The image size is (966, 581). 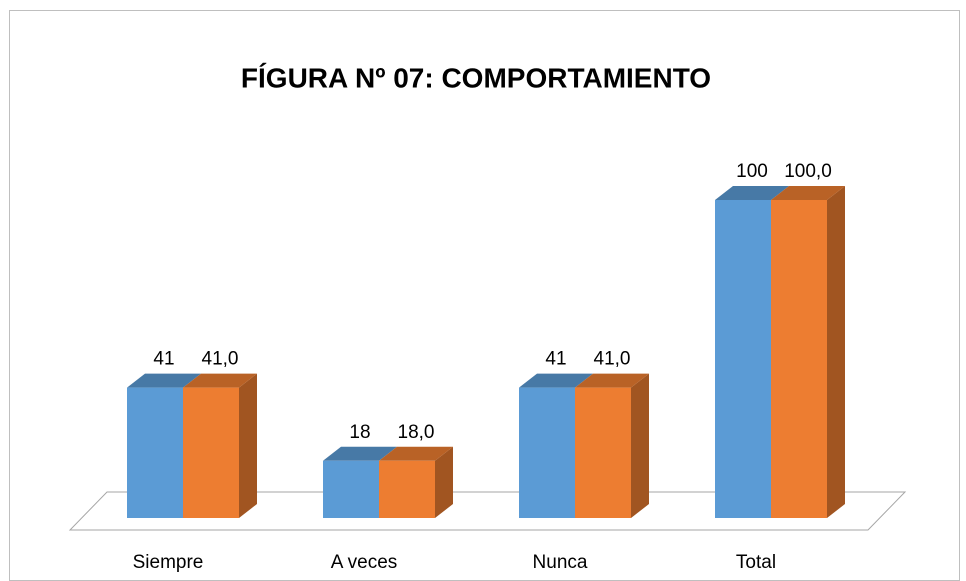 I want to click on x-tick-label: Total, so click(x=756, y=562).